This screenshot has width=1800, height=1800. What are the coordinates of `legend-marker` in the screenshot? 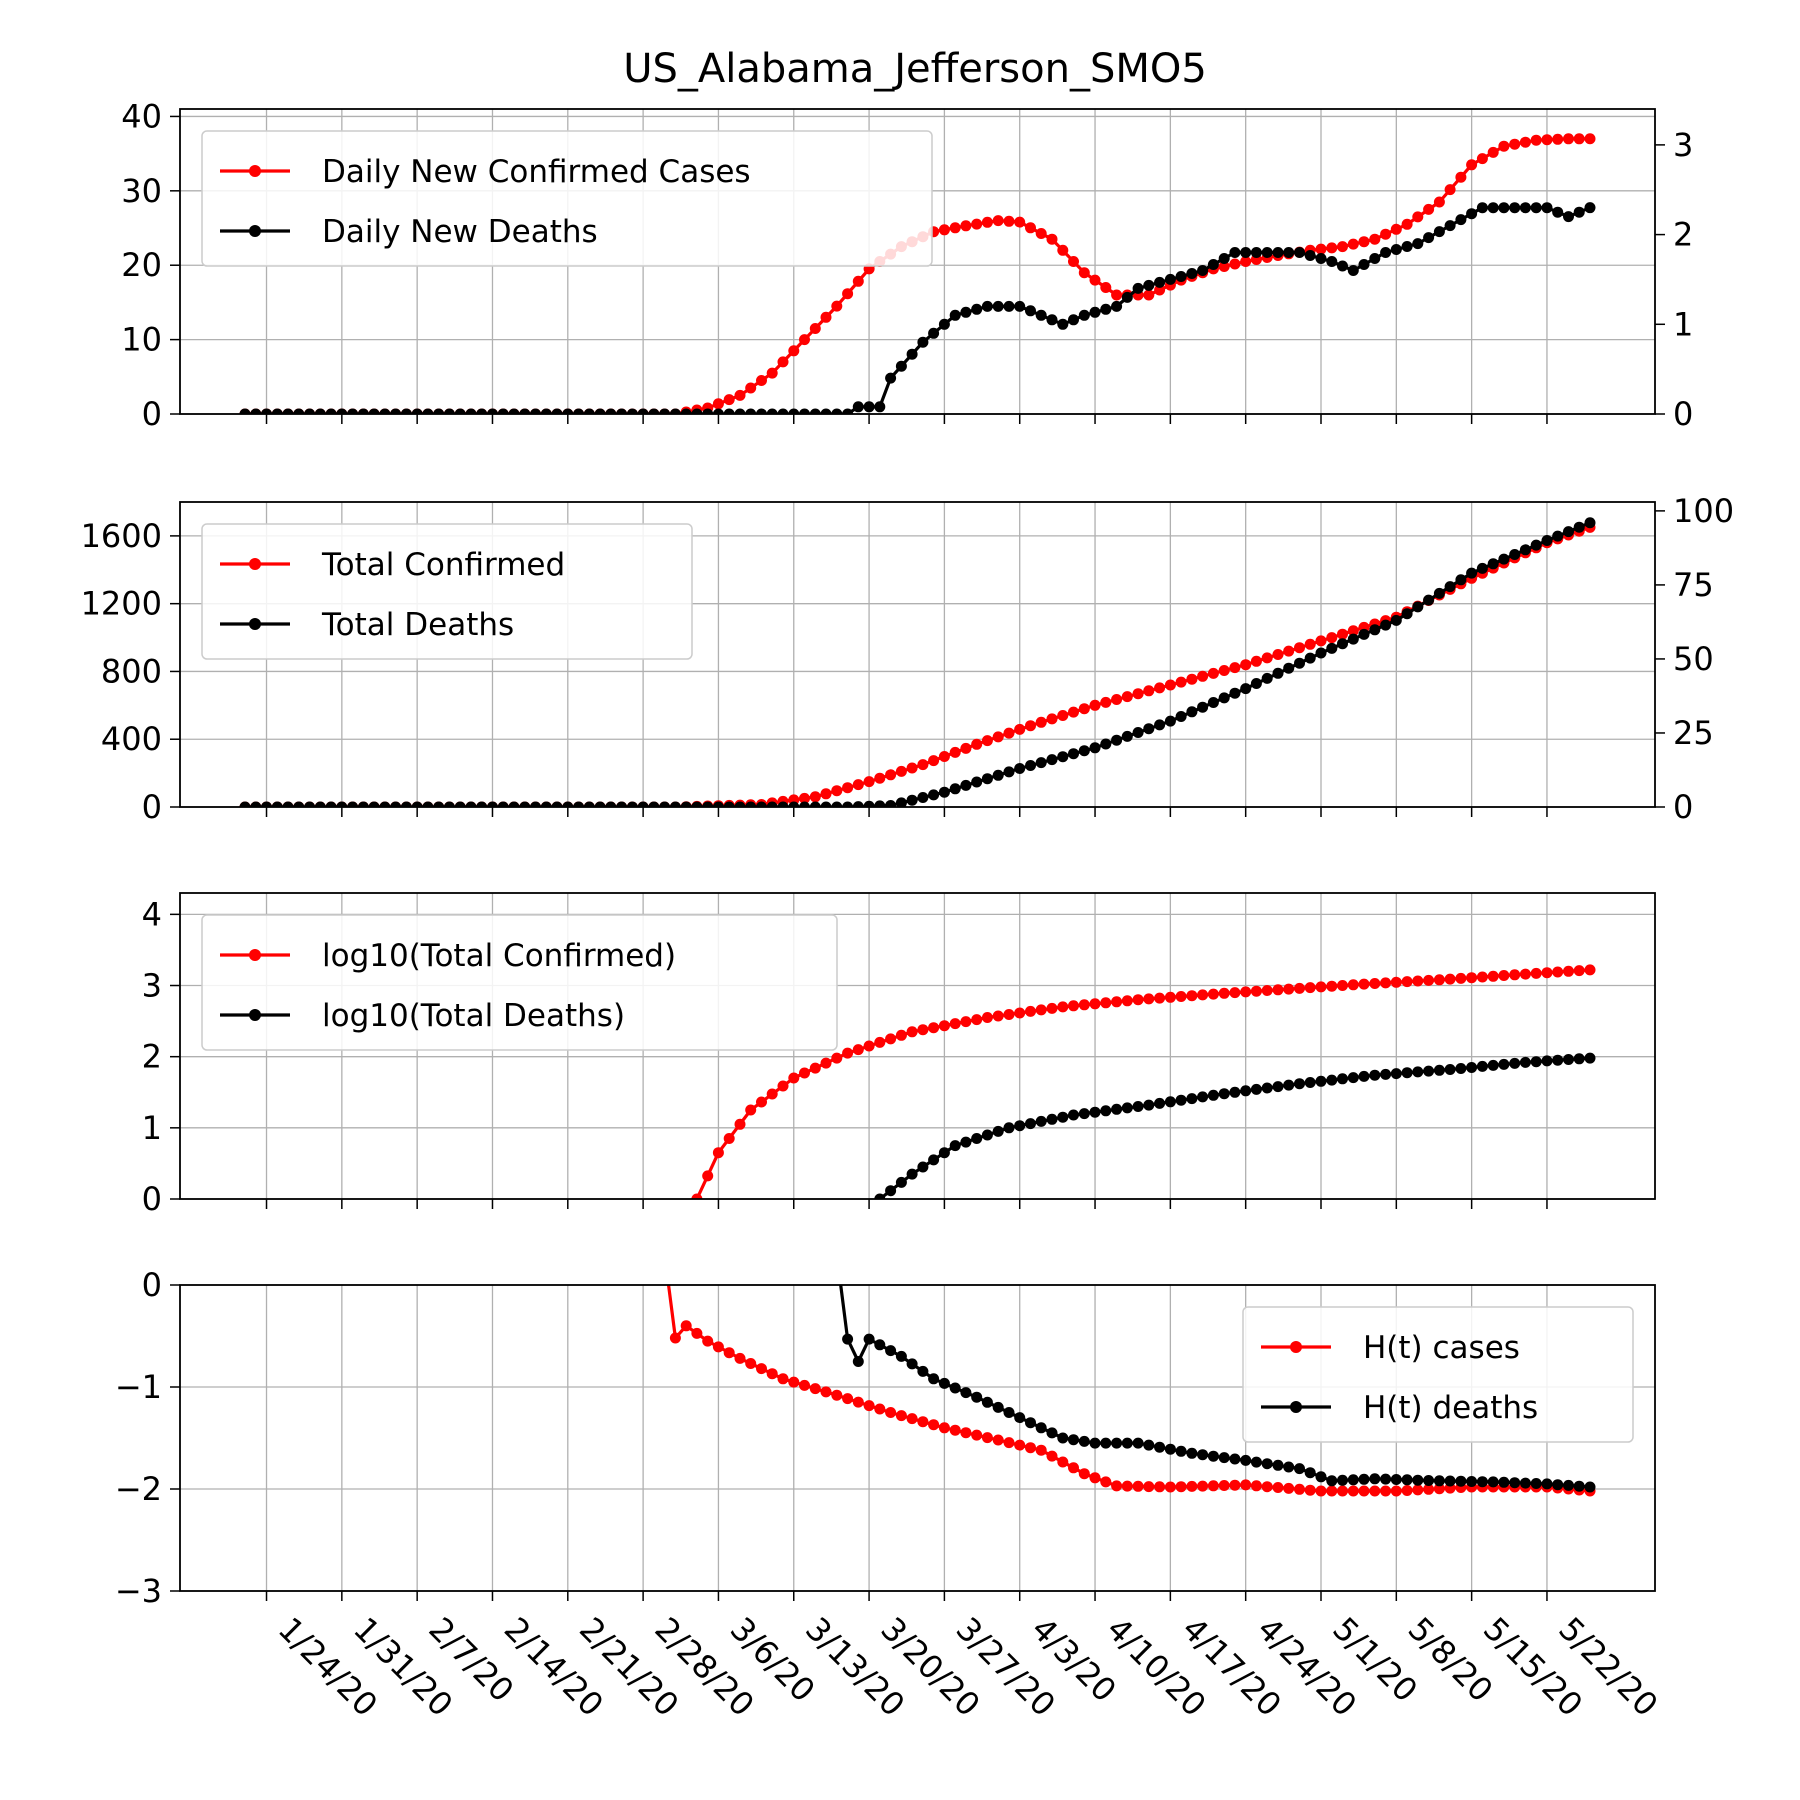 It's located at (255, 171).